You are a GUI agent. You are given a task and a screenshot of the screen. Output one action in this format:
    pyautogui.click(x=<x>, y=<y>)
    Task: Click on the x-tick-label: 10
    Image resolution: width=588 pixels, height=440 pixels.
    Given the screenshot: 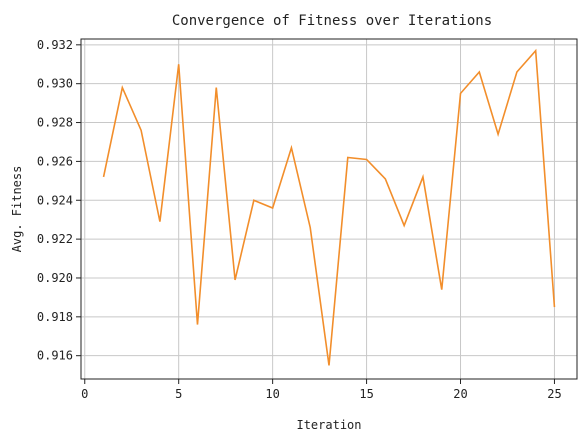 What is the action you would take?
    pyautogui.click(x=272, y=394)
    